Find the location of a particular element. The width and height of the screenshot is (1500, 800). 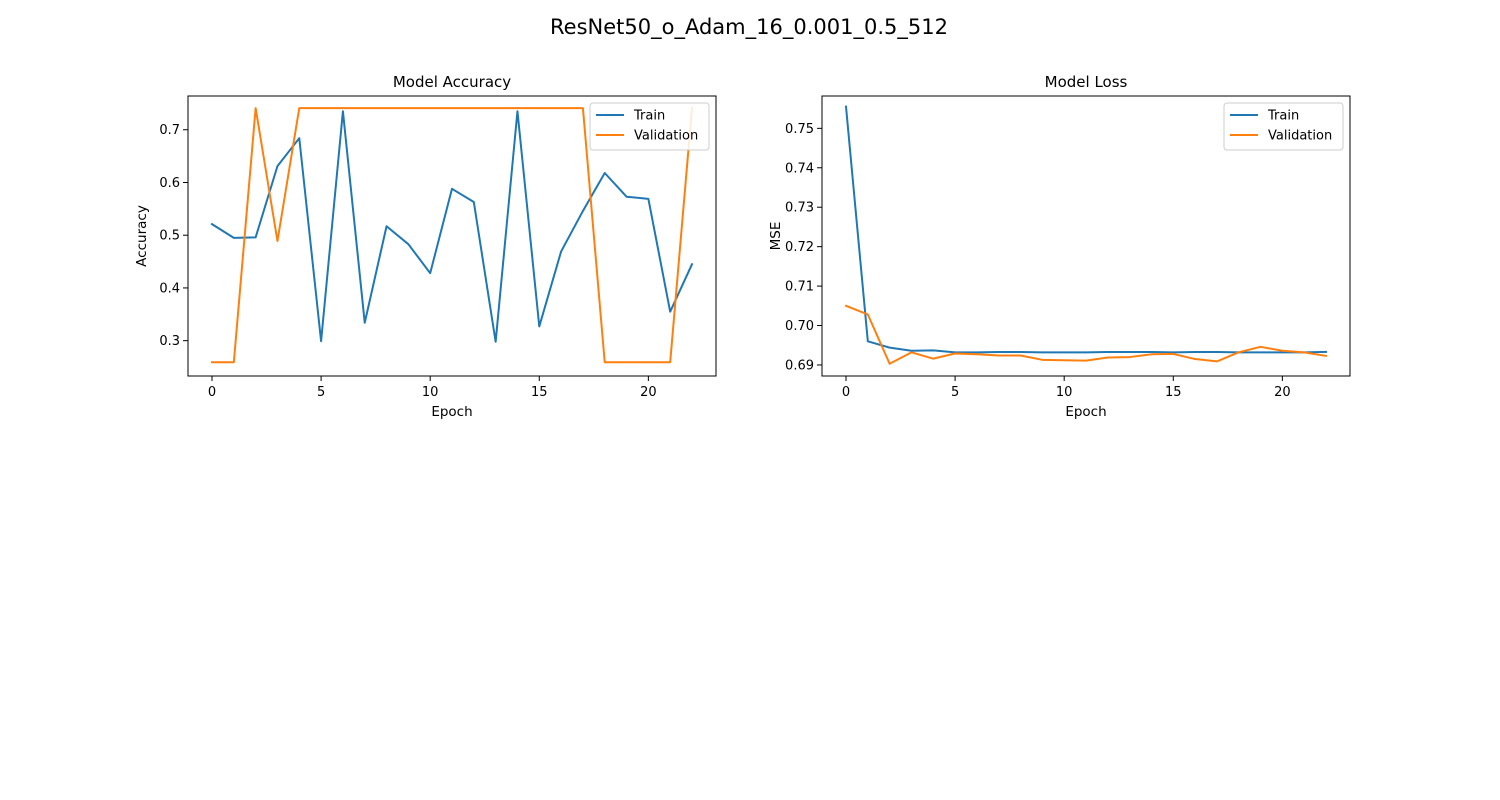

y-tick-label: 0.71 is located at coordinates (799, 287).